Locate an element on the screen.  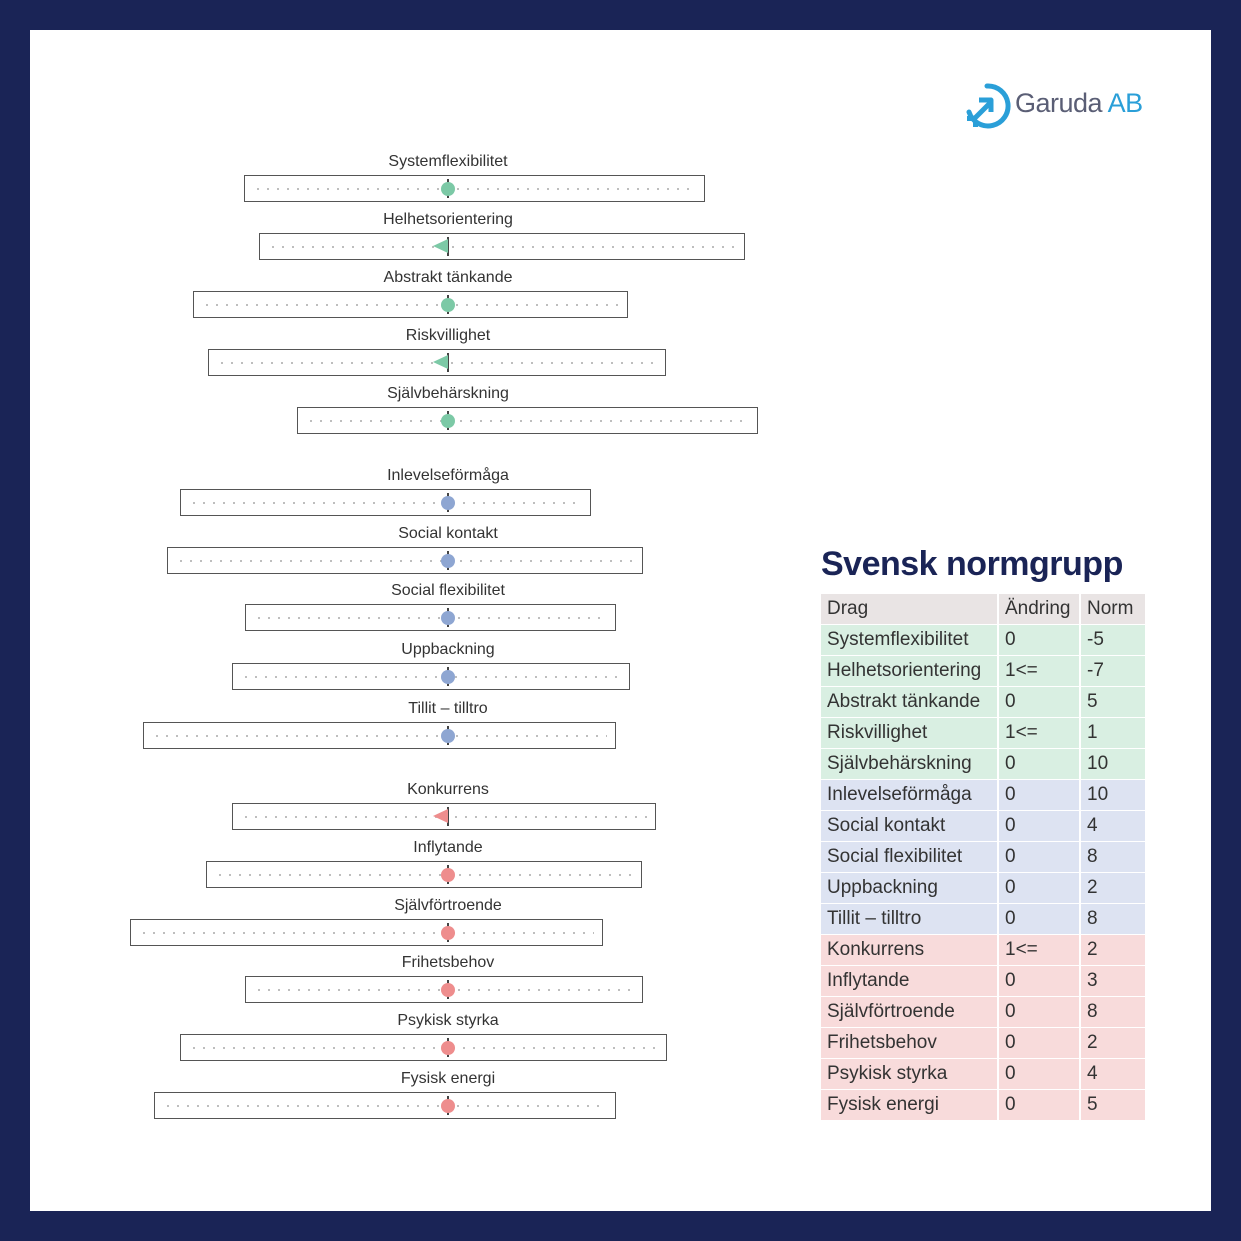
trait-label: Tillit – tilltro is located at coordinates (448, 708).